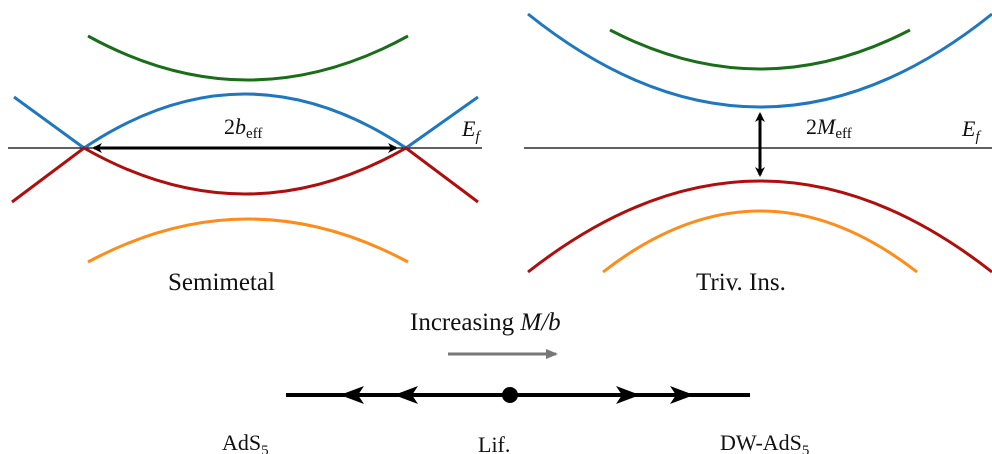 This screenshot has width=992, height=454. Describe the element at coordinates (971, 130) in the screenshot. I see `fermi-label-right: Ef` at that location.